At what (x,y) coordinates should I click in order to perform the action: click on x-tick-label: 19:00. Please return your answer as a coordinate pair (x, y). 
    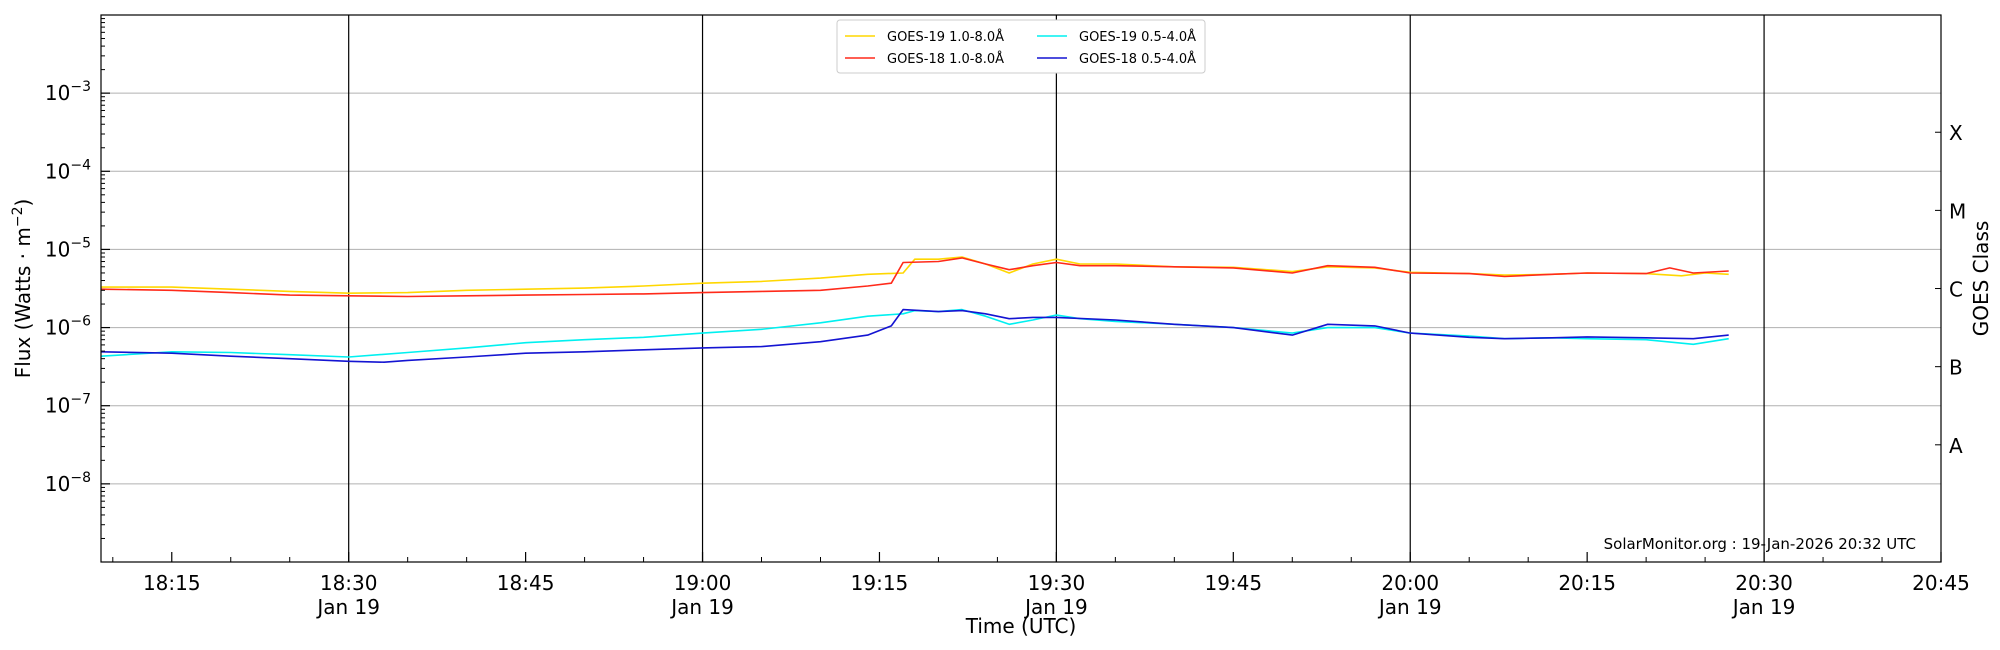
    Looking at the image, I should click on (703, 583).